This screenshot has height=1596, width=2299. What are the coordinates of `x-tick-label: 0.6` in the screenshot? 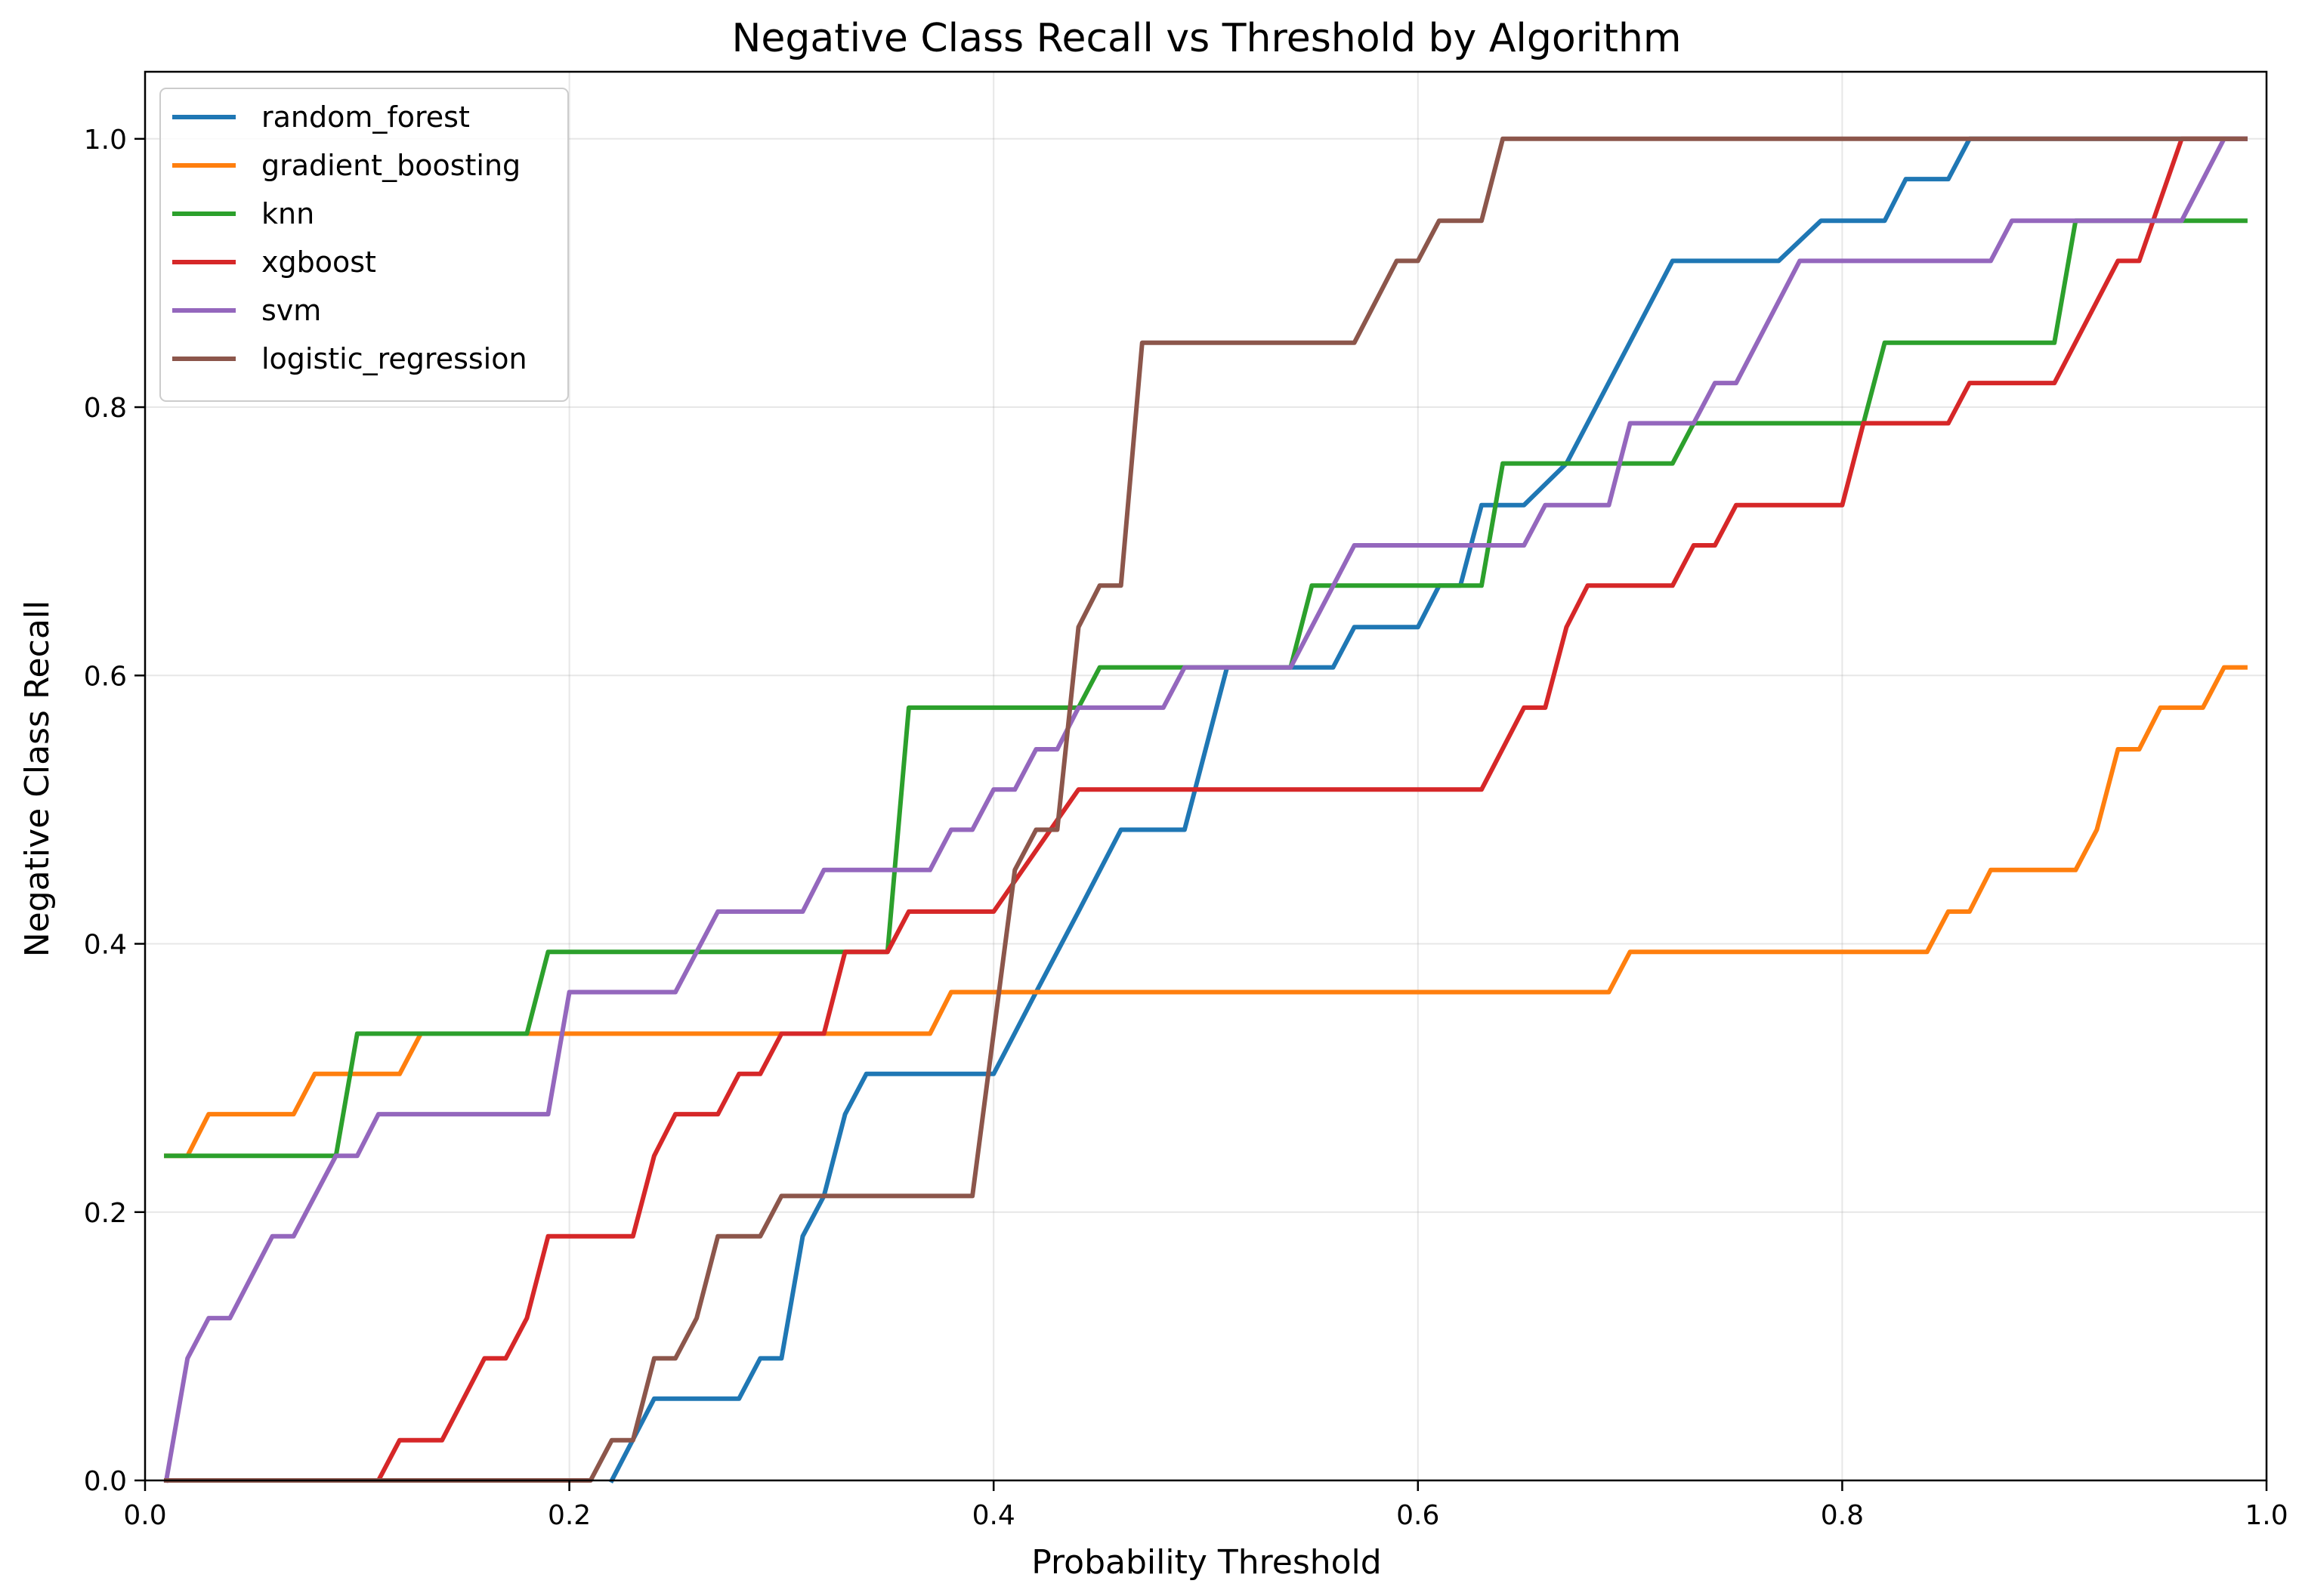 It's located at (1417, 1515).